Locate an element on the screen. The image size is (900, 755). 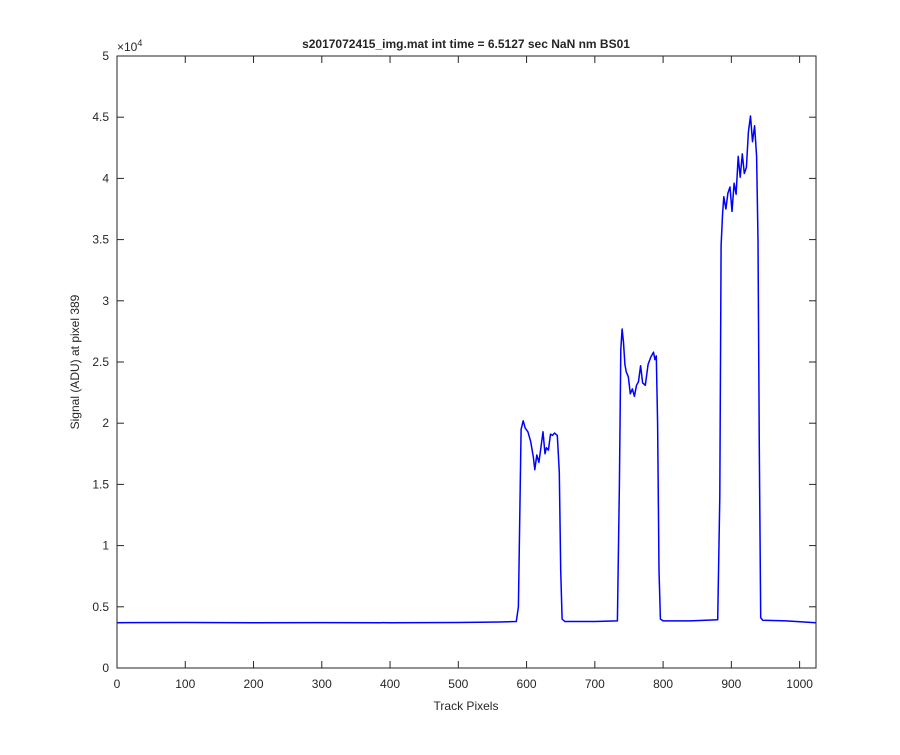
y-tick-label: 4 is located at coordinates (105, 178).